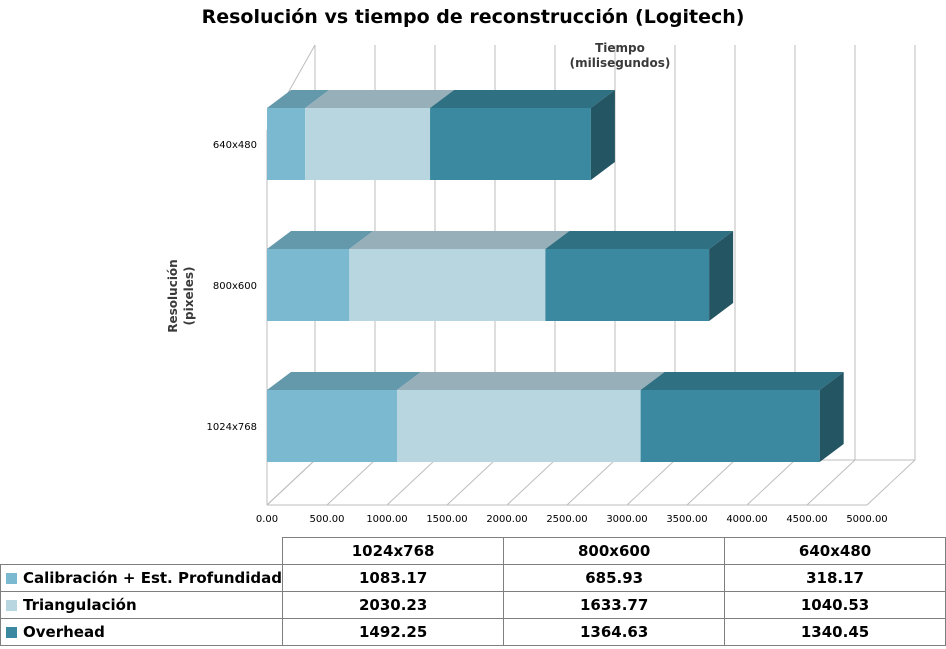 The height and width of the screenshot is (649, 946). Describe the element at coordinates (235, 145) in the screenshot. I see `y-tick-label: 640x480` at that location.